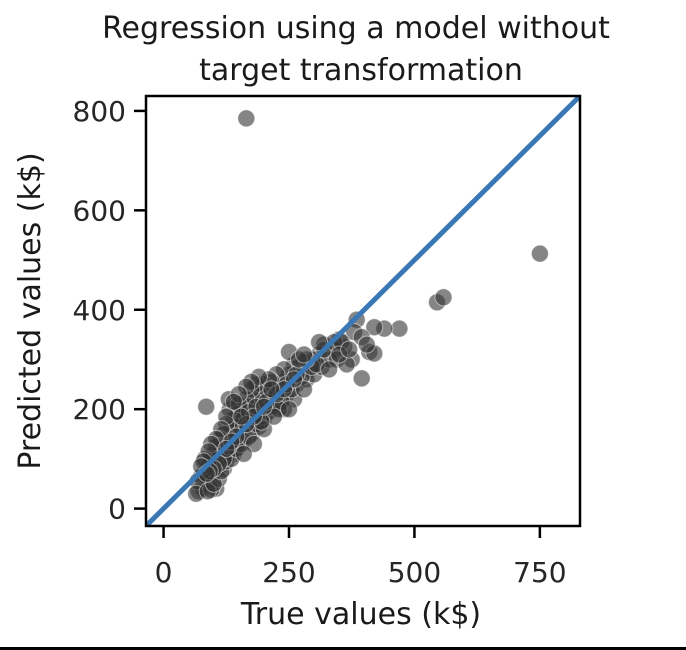 The image size is (686, 650). What do you see at coordinates (343, 648) in the screenshot?
I see `bottom-rule` at bounding box center [343, 648].